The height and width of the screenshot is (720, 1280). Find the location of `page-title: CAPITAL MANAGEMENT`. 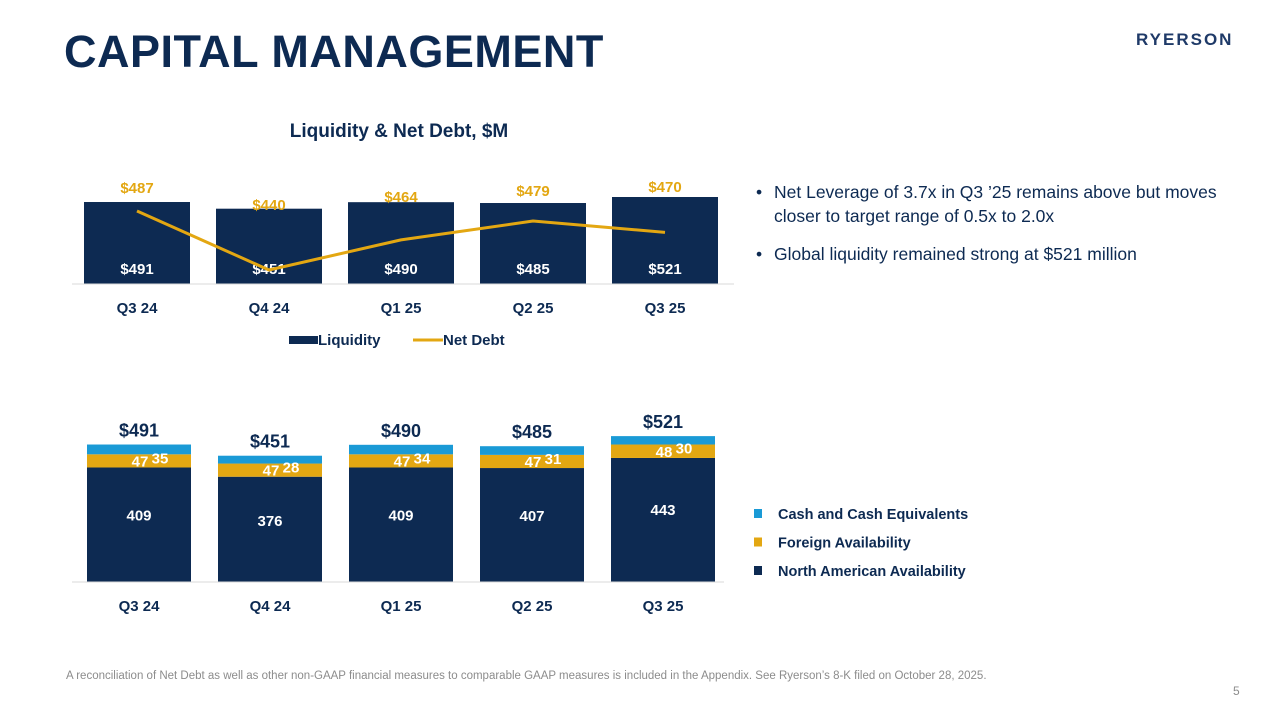

page-title: CAPITAL MANAGEMENT is located at coordinates (334, 51).